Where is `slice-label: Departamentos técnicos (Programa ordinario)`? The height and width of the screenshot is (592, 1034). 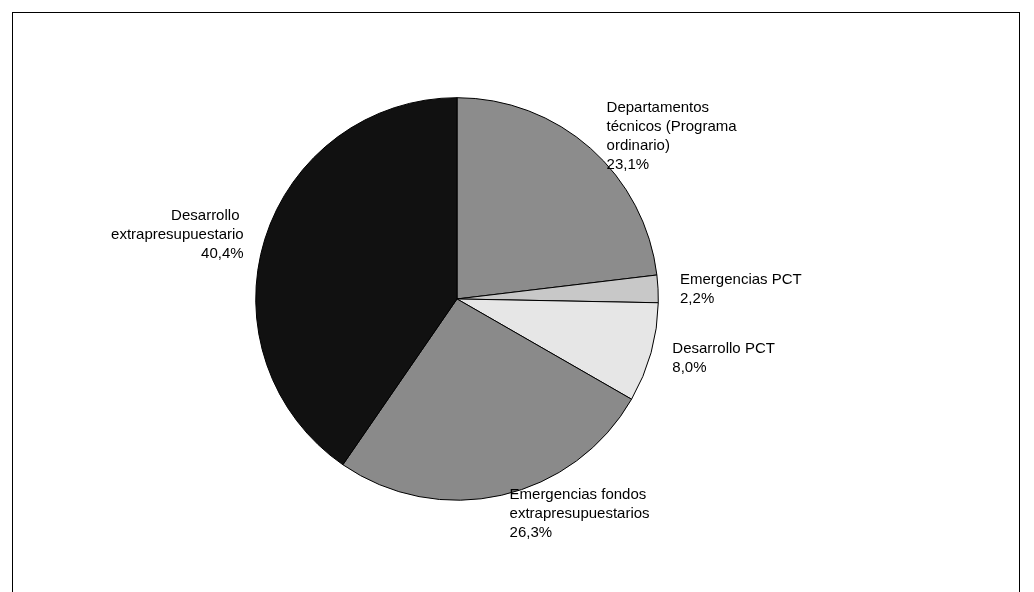
slice-label: Departamentos técnicos (Programa ordinario) is located at coordinates (673, 125).